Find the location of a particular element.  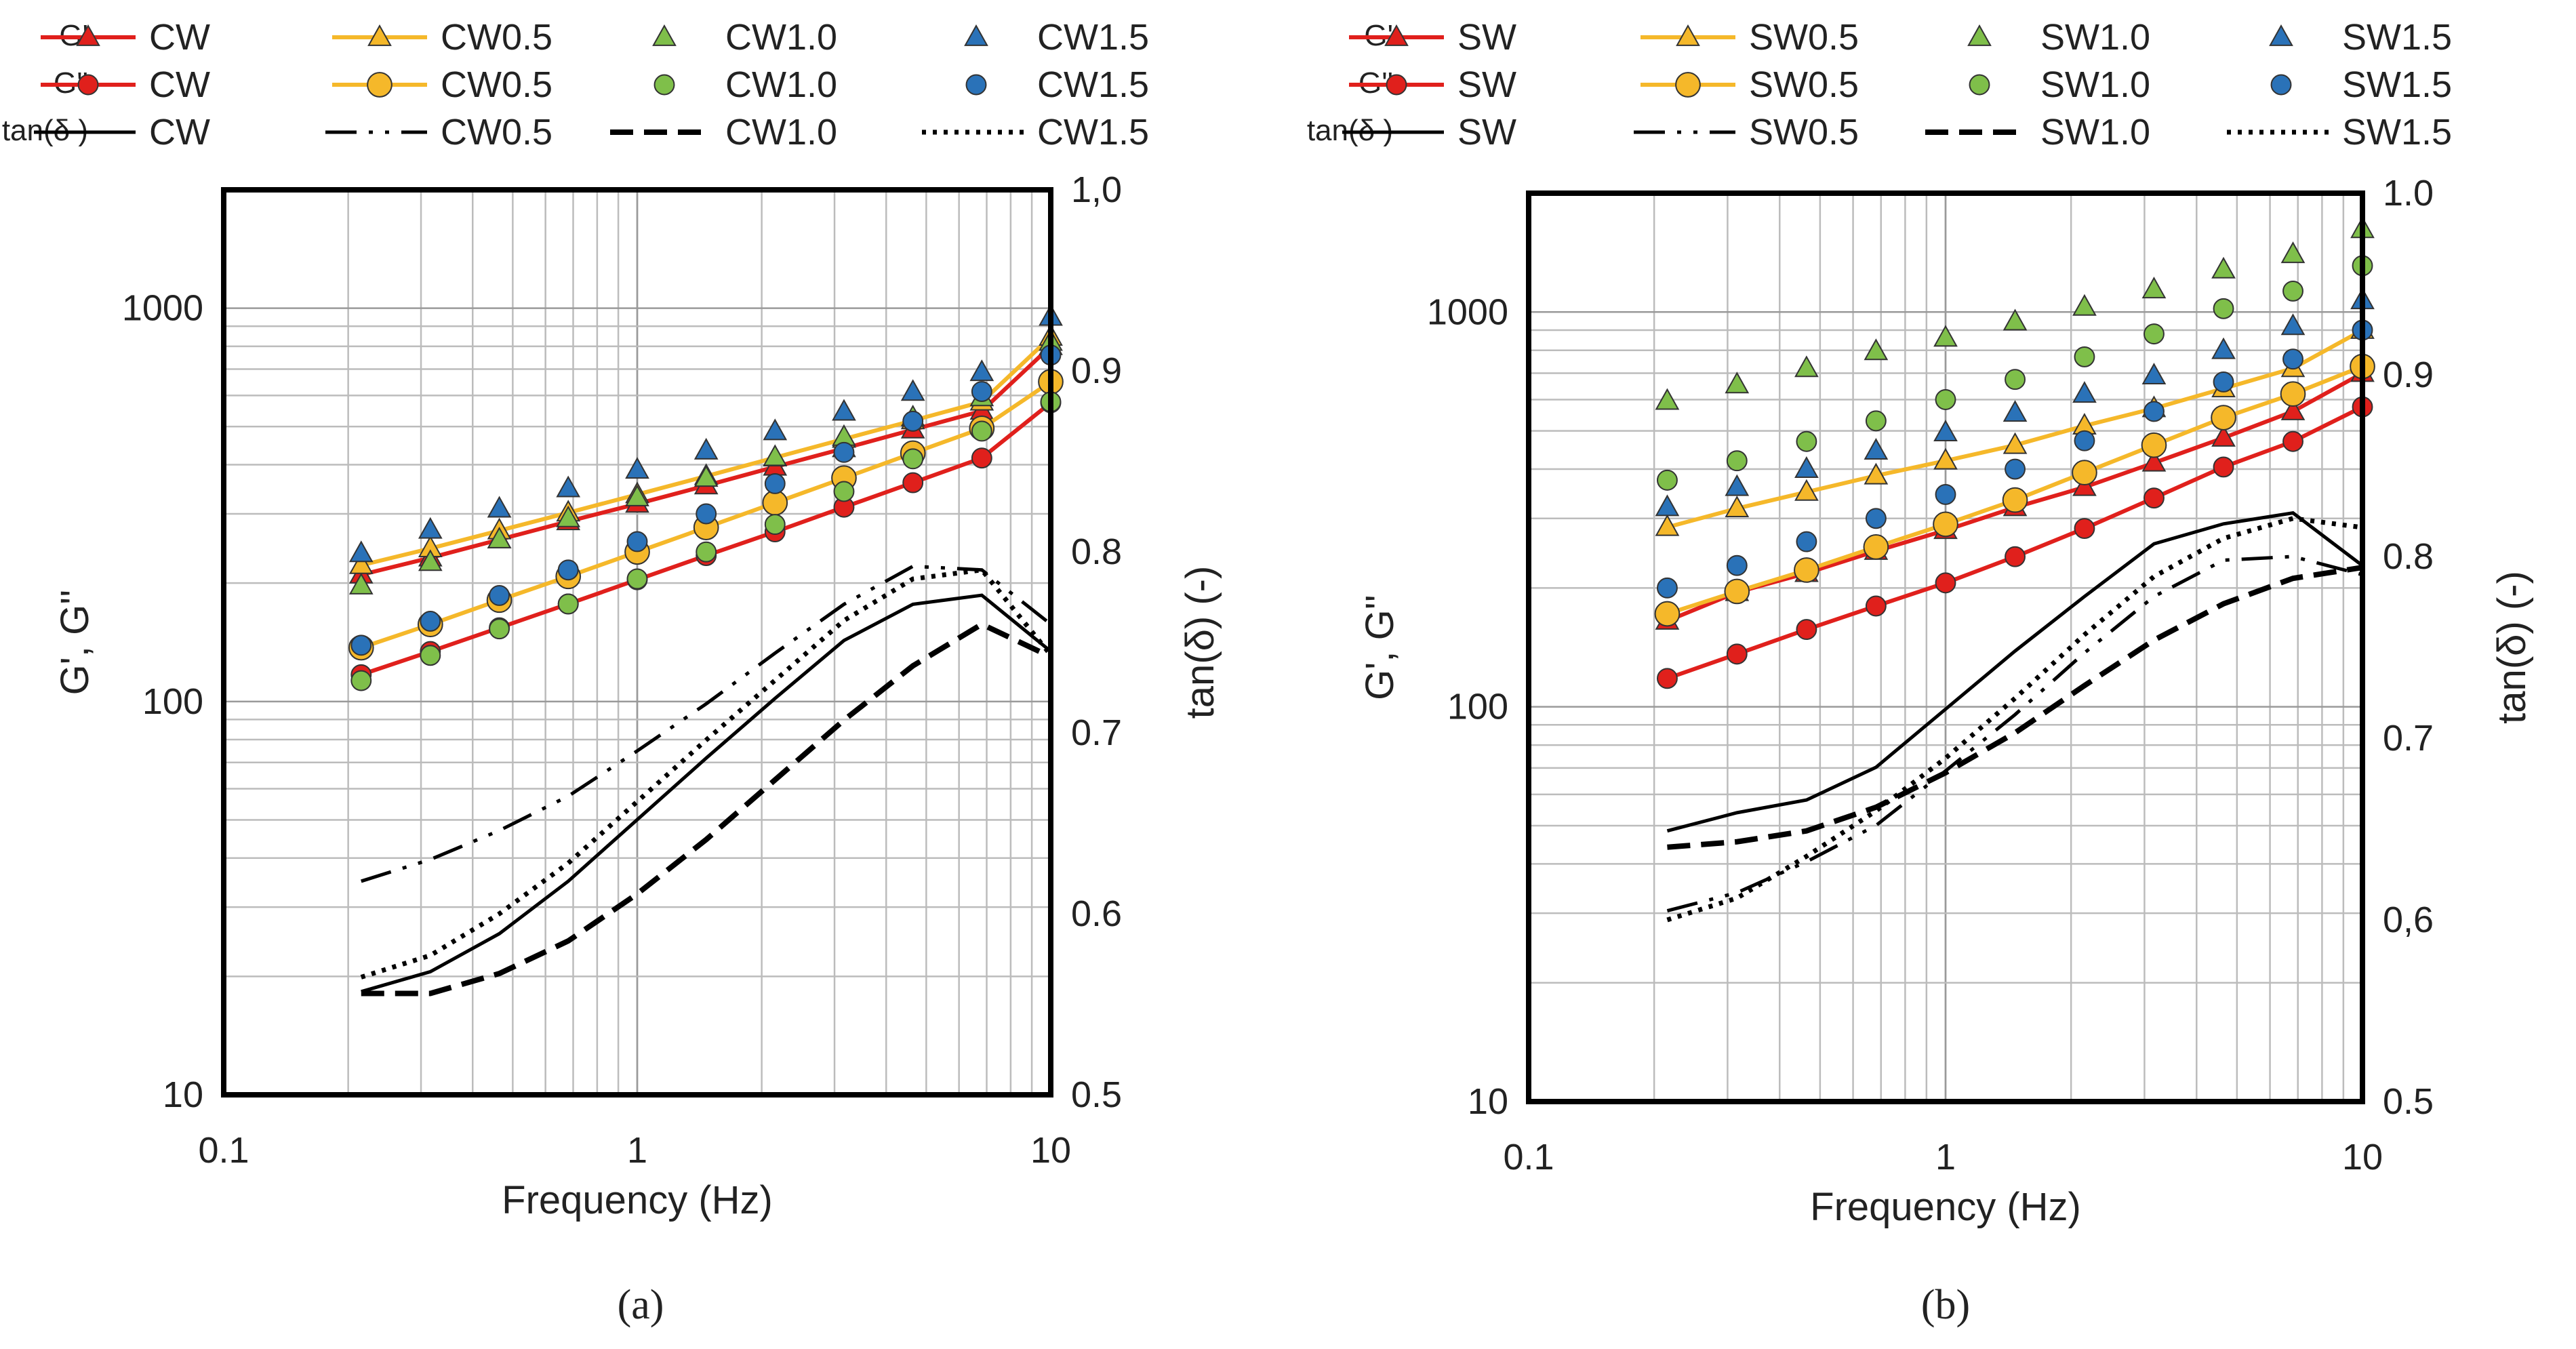

panel-caption: (b) is located at coordinates (1945, 1305).